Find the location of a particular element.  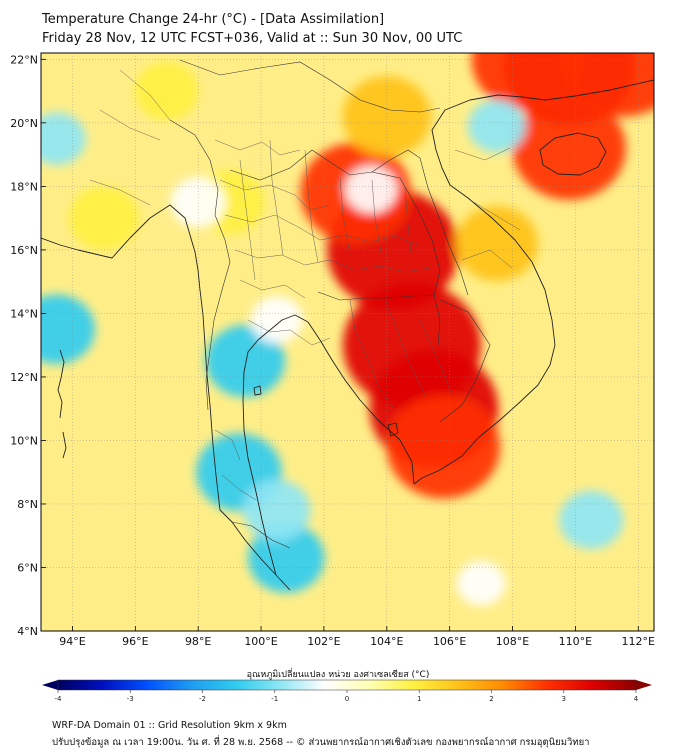

lon-tick-label: 110°E is located at coordinates (575, 641).